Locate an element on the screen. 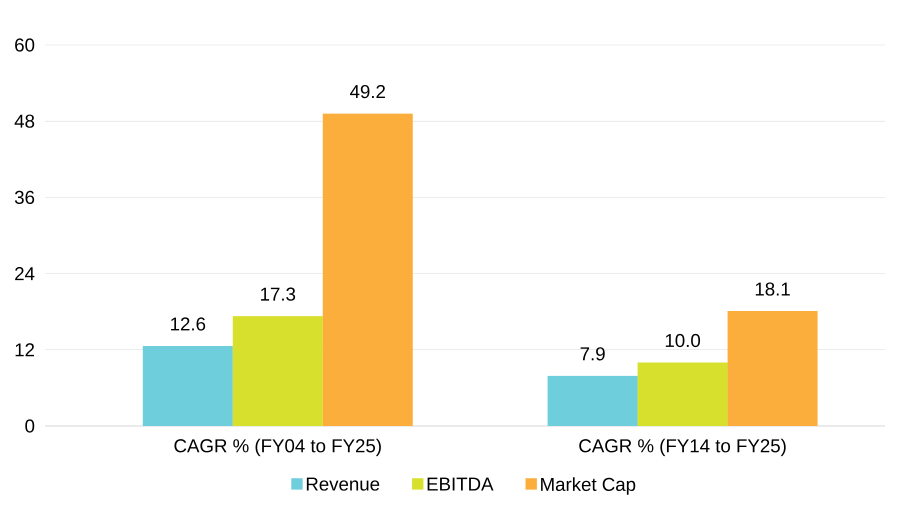  legend-label: Revenue is located at coordinates (343, 484).